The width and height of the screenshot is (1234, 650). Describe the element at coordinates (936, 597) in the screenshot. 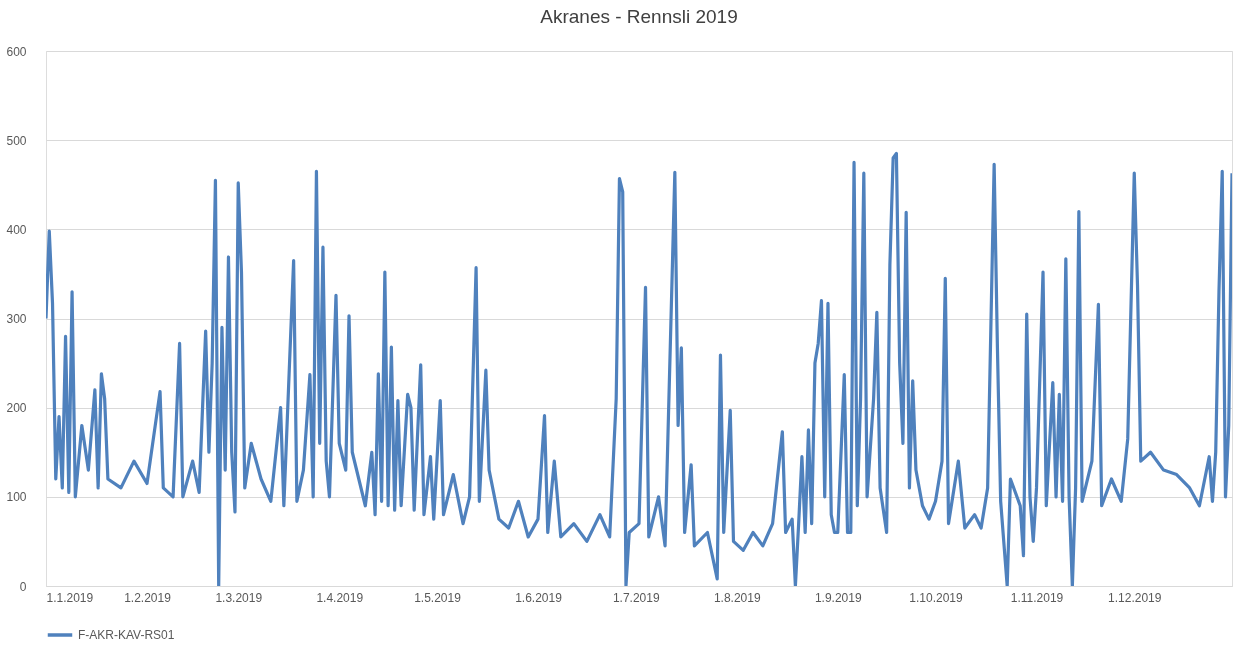

I see `x-tick-label: 1.10.2019` at that location.